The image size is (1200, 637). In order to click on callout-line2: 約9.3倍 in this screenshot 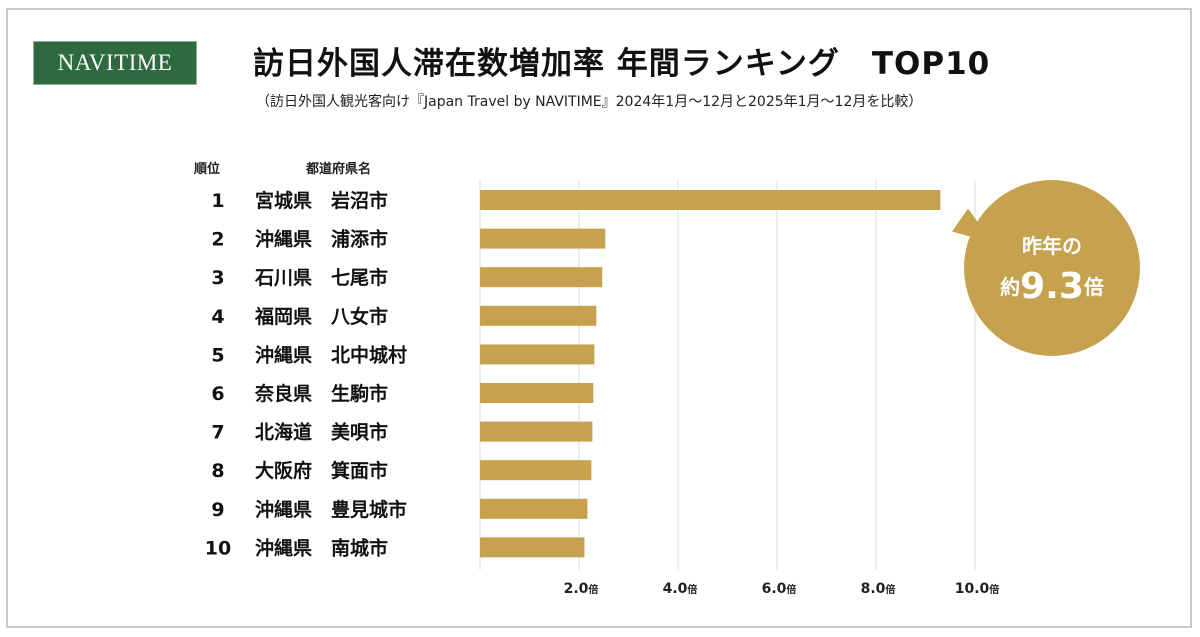, I will do `click(1052, 286)`.